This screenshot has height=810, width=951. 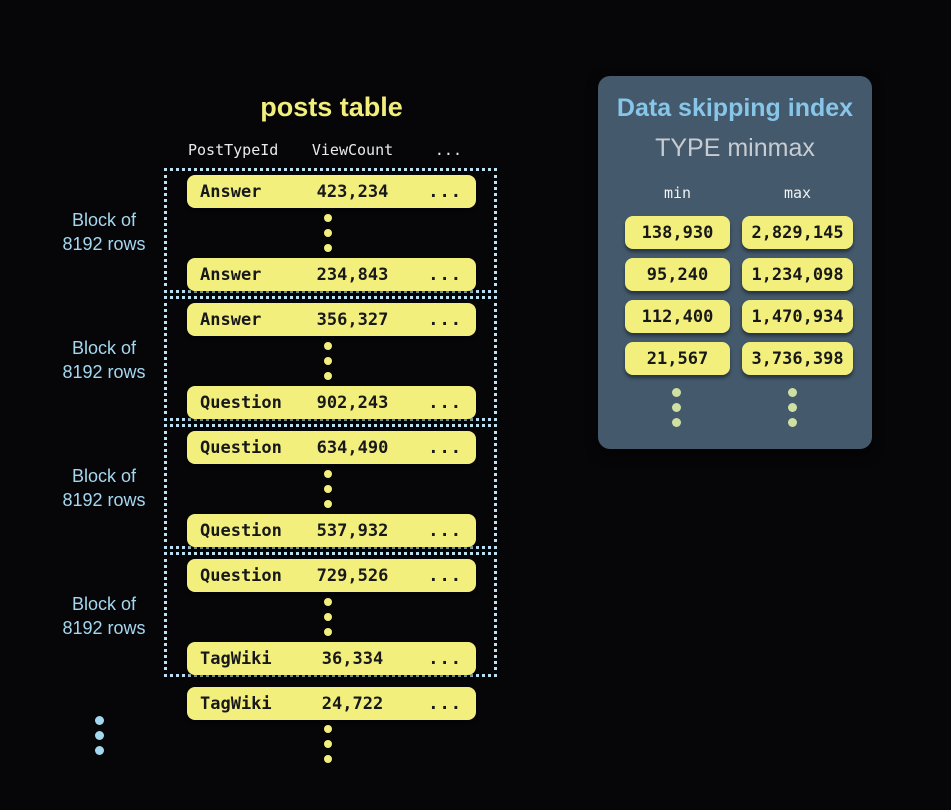 What do you see at coordinates (677, 274) in the screenshot?
I see `min-value-pill: 95,240` at bounding box center [677, 274].